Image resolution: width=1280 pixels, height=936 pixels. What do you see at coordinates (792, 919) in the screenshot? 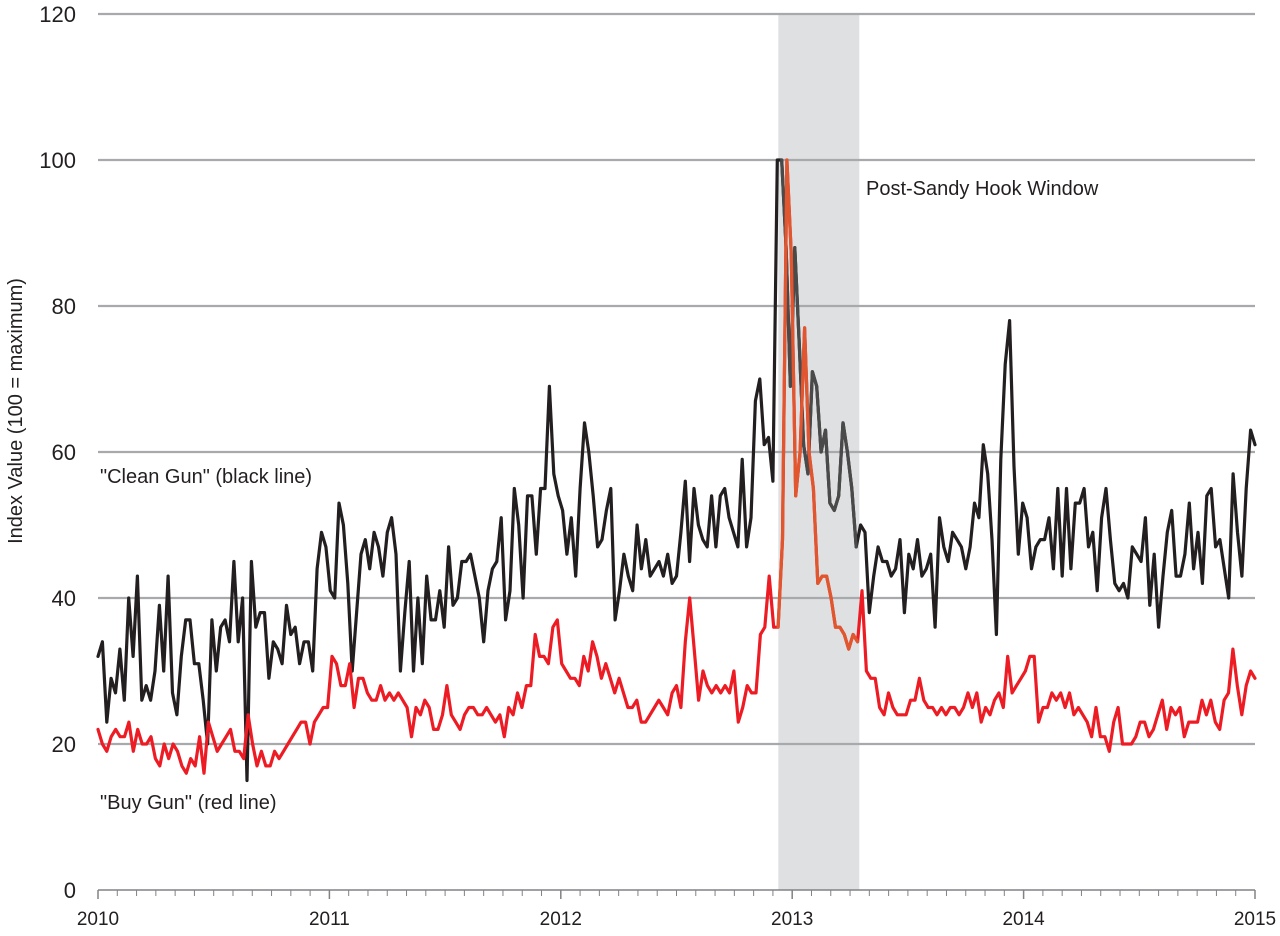
I see `x-tick-label: 2013` at bounding box center [792, 919].